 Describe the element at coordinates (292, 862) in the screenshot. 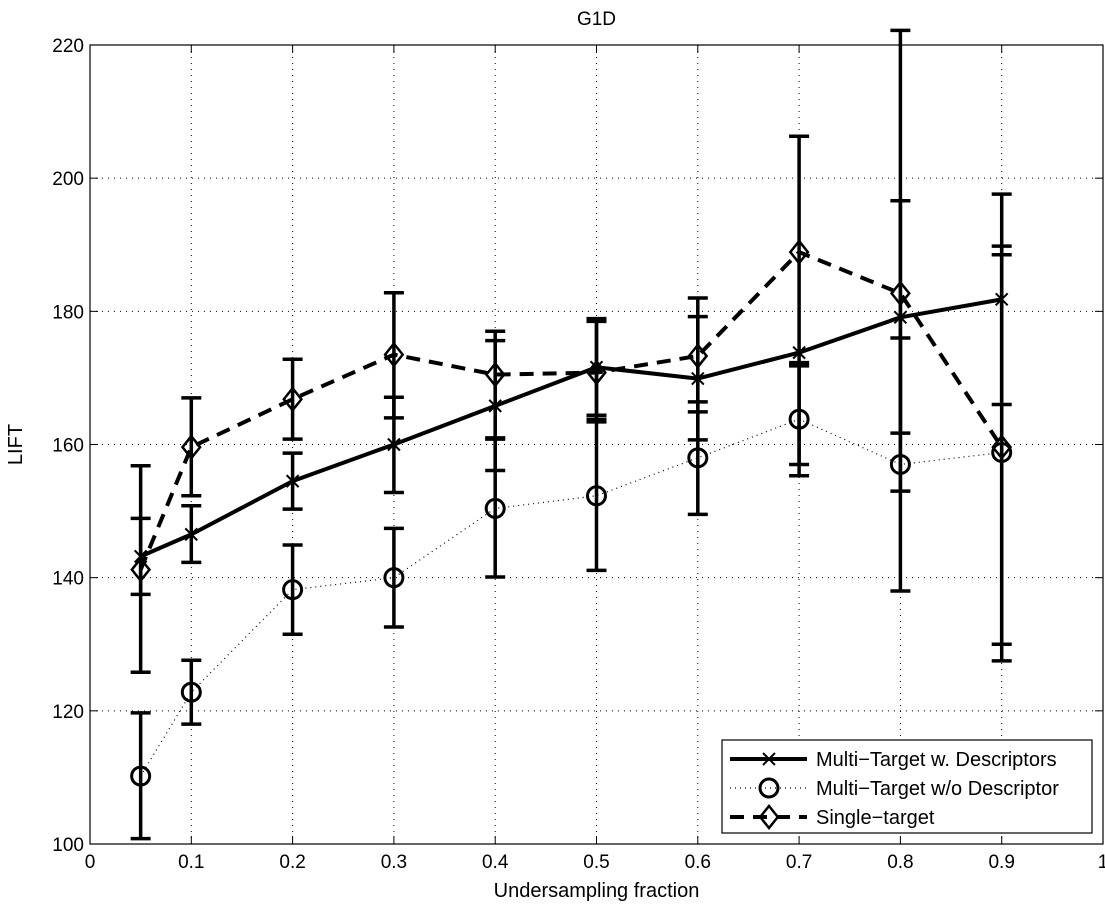

I see `x-tick-label: 0.2` at that location.